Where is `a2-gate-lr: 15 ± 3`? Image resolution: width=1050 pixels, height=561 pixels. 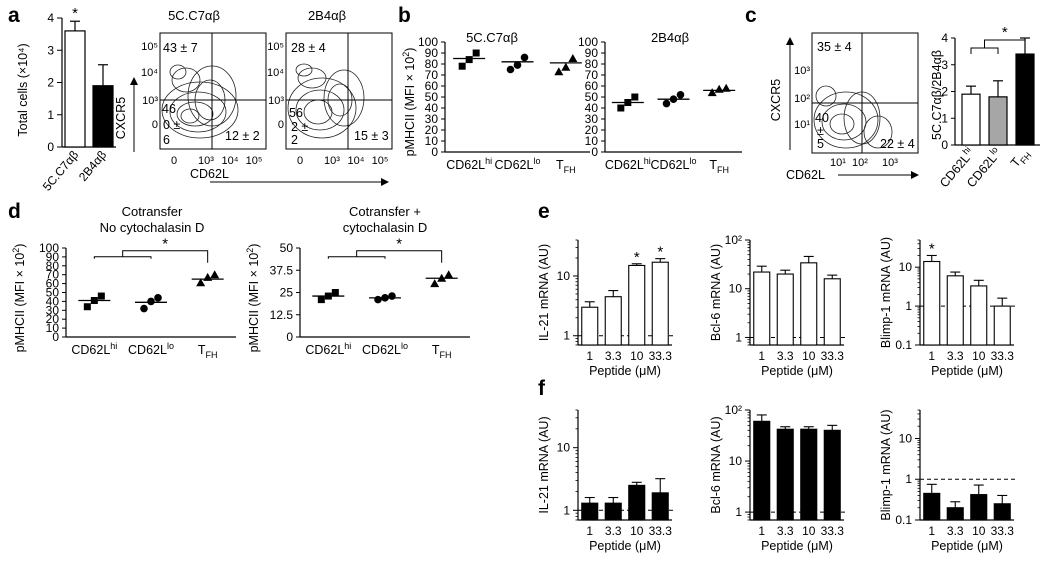 a2-gate-lr: 15 ± 3 is located at coordinates (371, 136).